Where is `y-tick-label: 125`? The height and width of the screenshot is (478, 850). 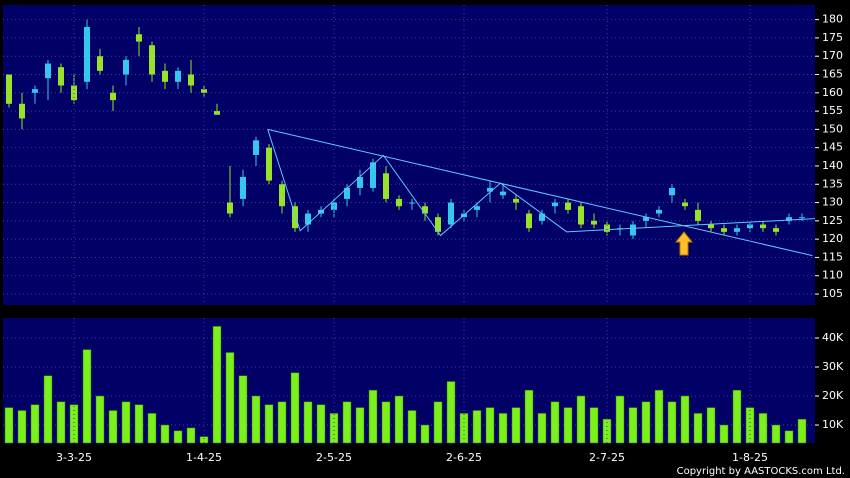 y-tick-label: 125 is located at coordinates (832, 220).